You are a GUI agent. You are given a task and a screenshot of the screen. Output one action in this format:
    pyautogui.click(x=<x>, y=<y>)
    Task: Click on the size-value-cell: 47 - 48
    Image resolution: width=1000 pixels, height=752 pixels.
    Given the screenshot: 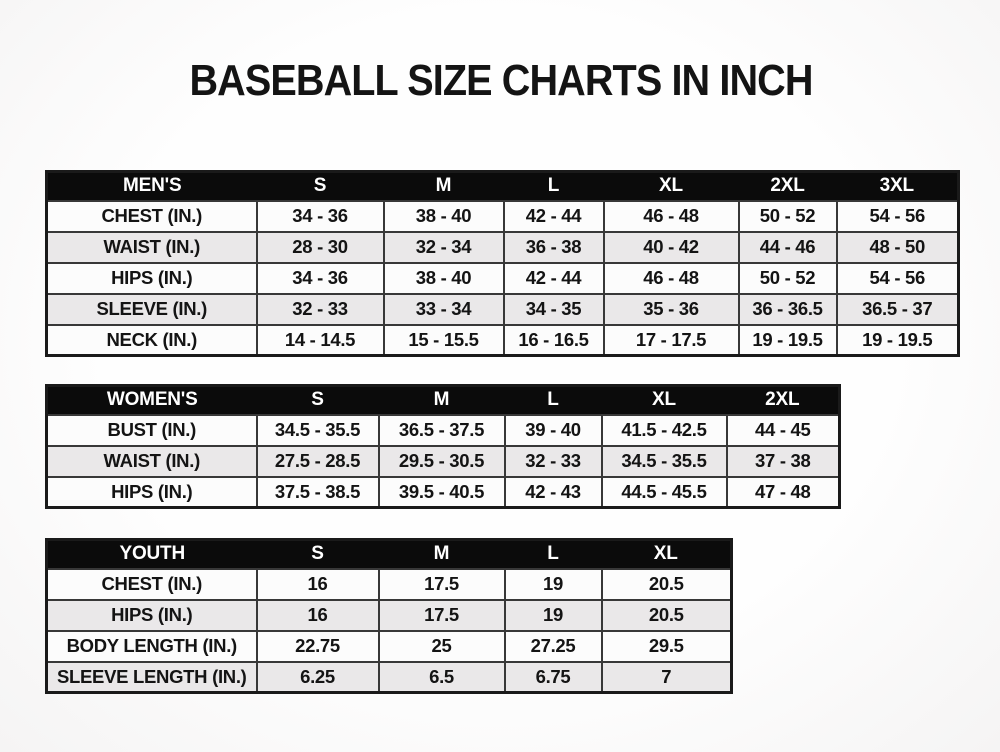 What is the action you would take?
    pyautogui.click(x=783, y=492)
    